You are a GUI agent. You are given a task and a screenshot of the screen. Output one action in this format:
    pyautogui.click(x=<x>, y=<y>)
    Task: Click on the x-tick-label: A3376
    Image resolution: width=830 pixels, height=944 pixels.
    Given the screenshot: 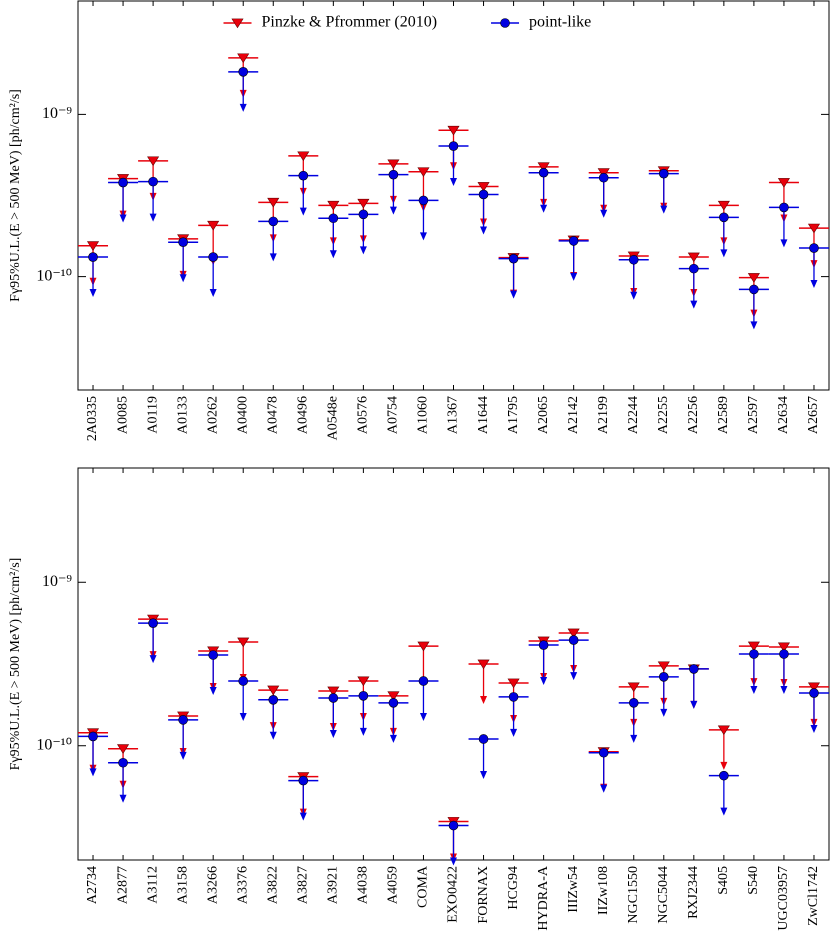 What is the action you would take?
    pyautogui.click(x=242, y=885)
    